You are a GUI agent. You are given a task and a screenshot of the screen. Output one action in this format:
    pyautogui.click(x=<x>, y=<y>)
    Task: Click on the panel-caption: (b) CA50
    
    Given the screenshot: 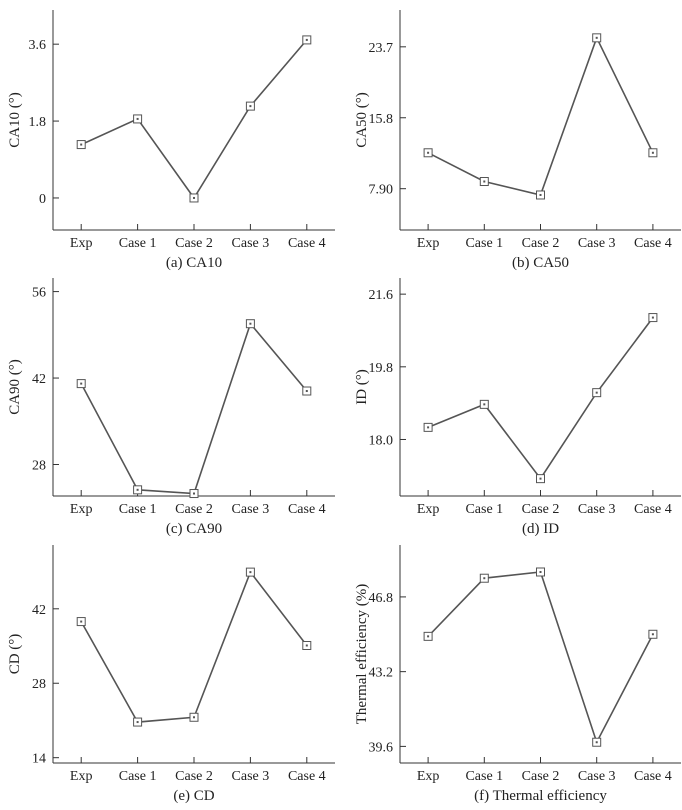 What is the action you would take?
    pyautogui.click(x=540, y=263)
    